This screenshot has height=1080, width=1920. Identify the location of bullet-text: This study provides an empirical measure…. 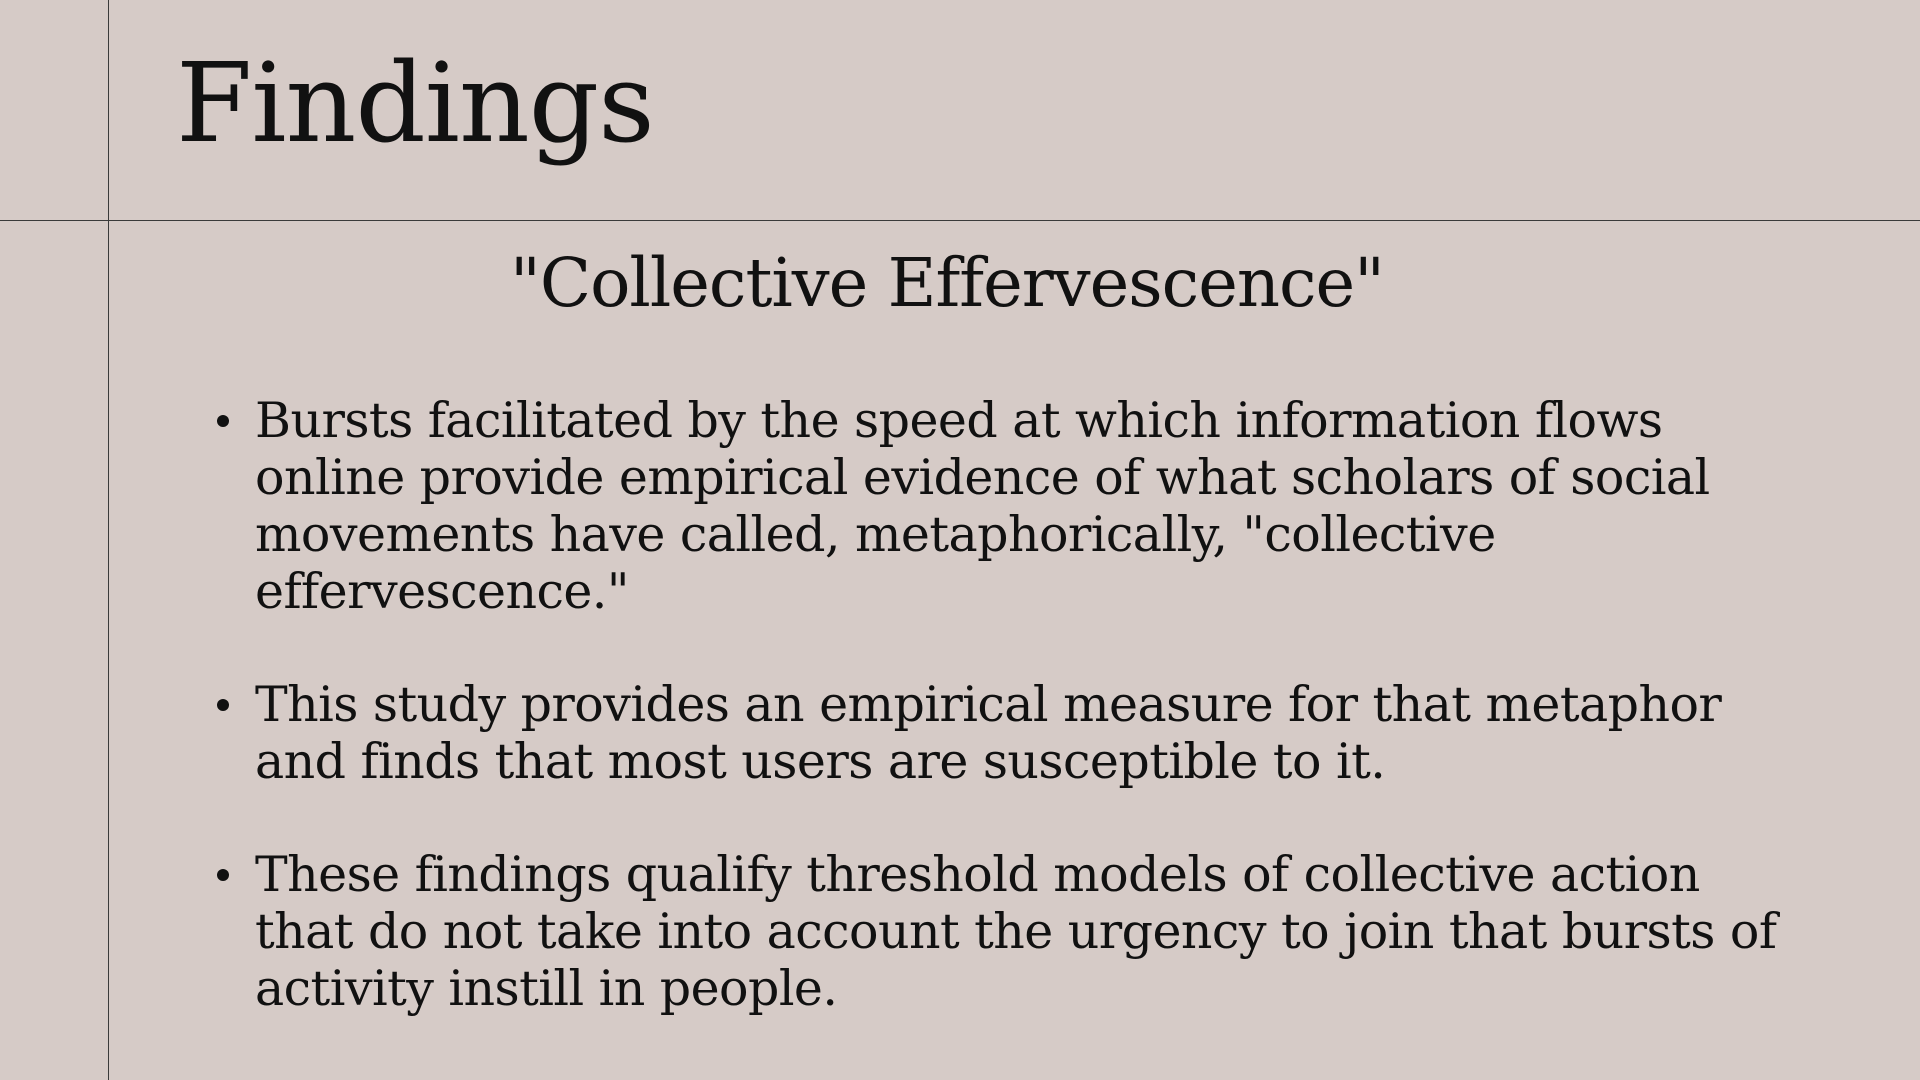
(988, 733).